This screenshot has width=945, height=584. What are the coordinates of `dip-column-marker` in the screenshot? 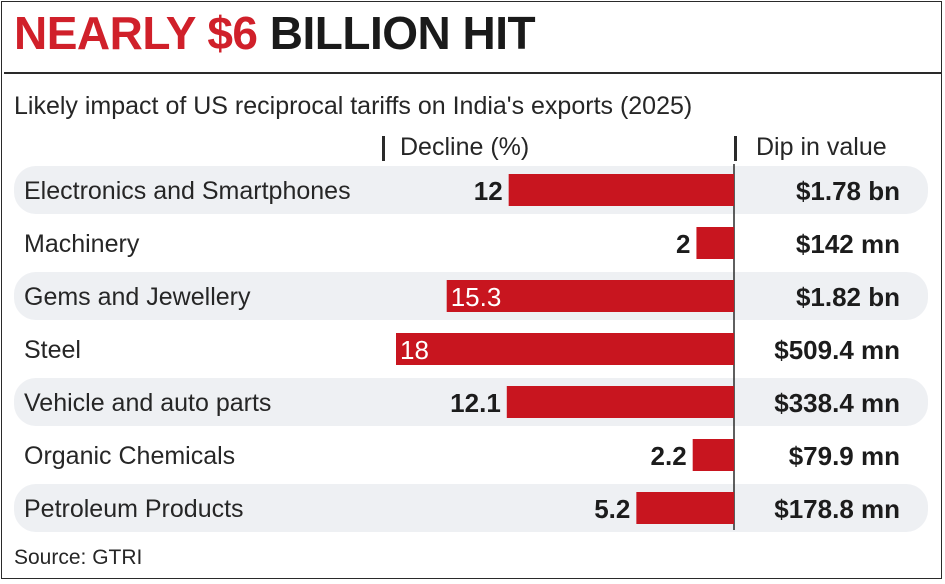 It's located at (735, 148).